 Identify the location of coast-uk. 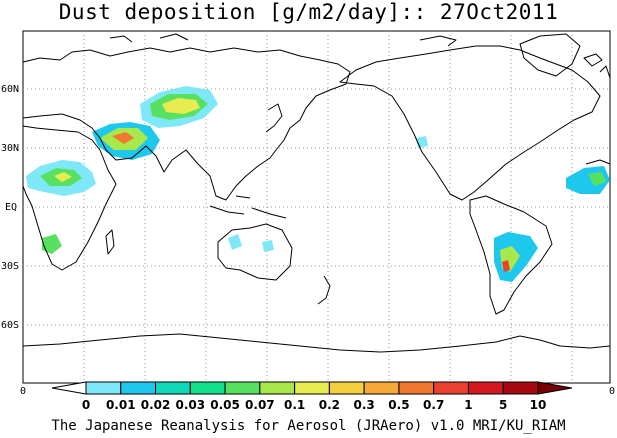
(605, 72).